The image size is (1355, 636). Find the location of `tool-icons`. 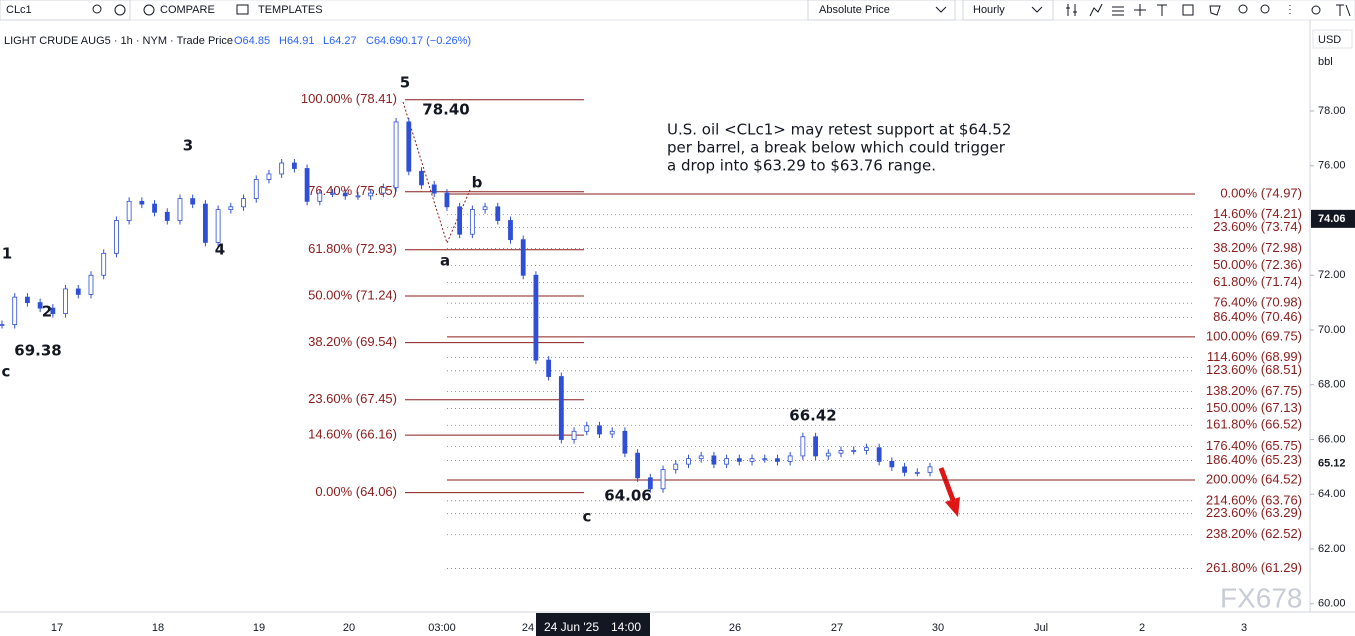

tool-icons is located at coordinates (1208, 10).